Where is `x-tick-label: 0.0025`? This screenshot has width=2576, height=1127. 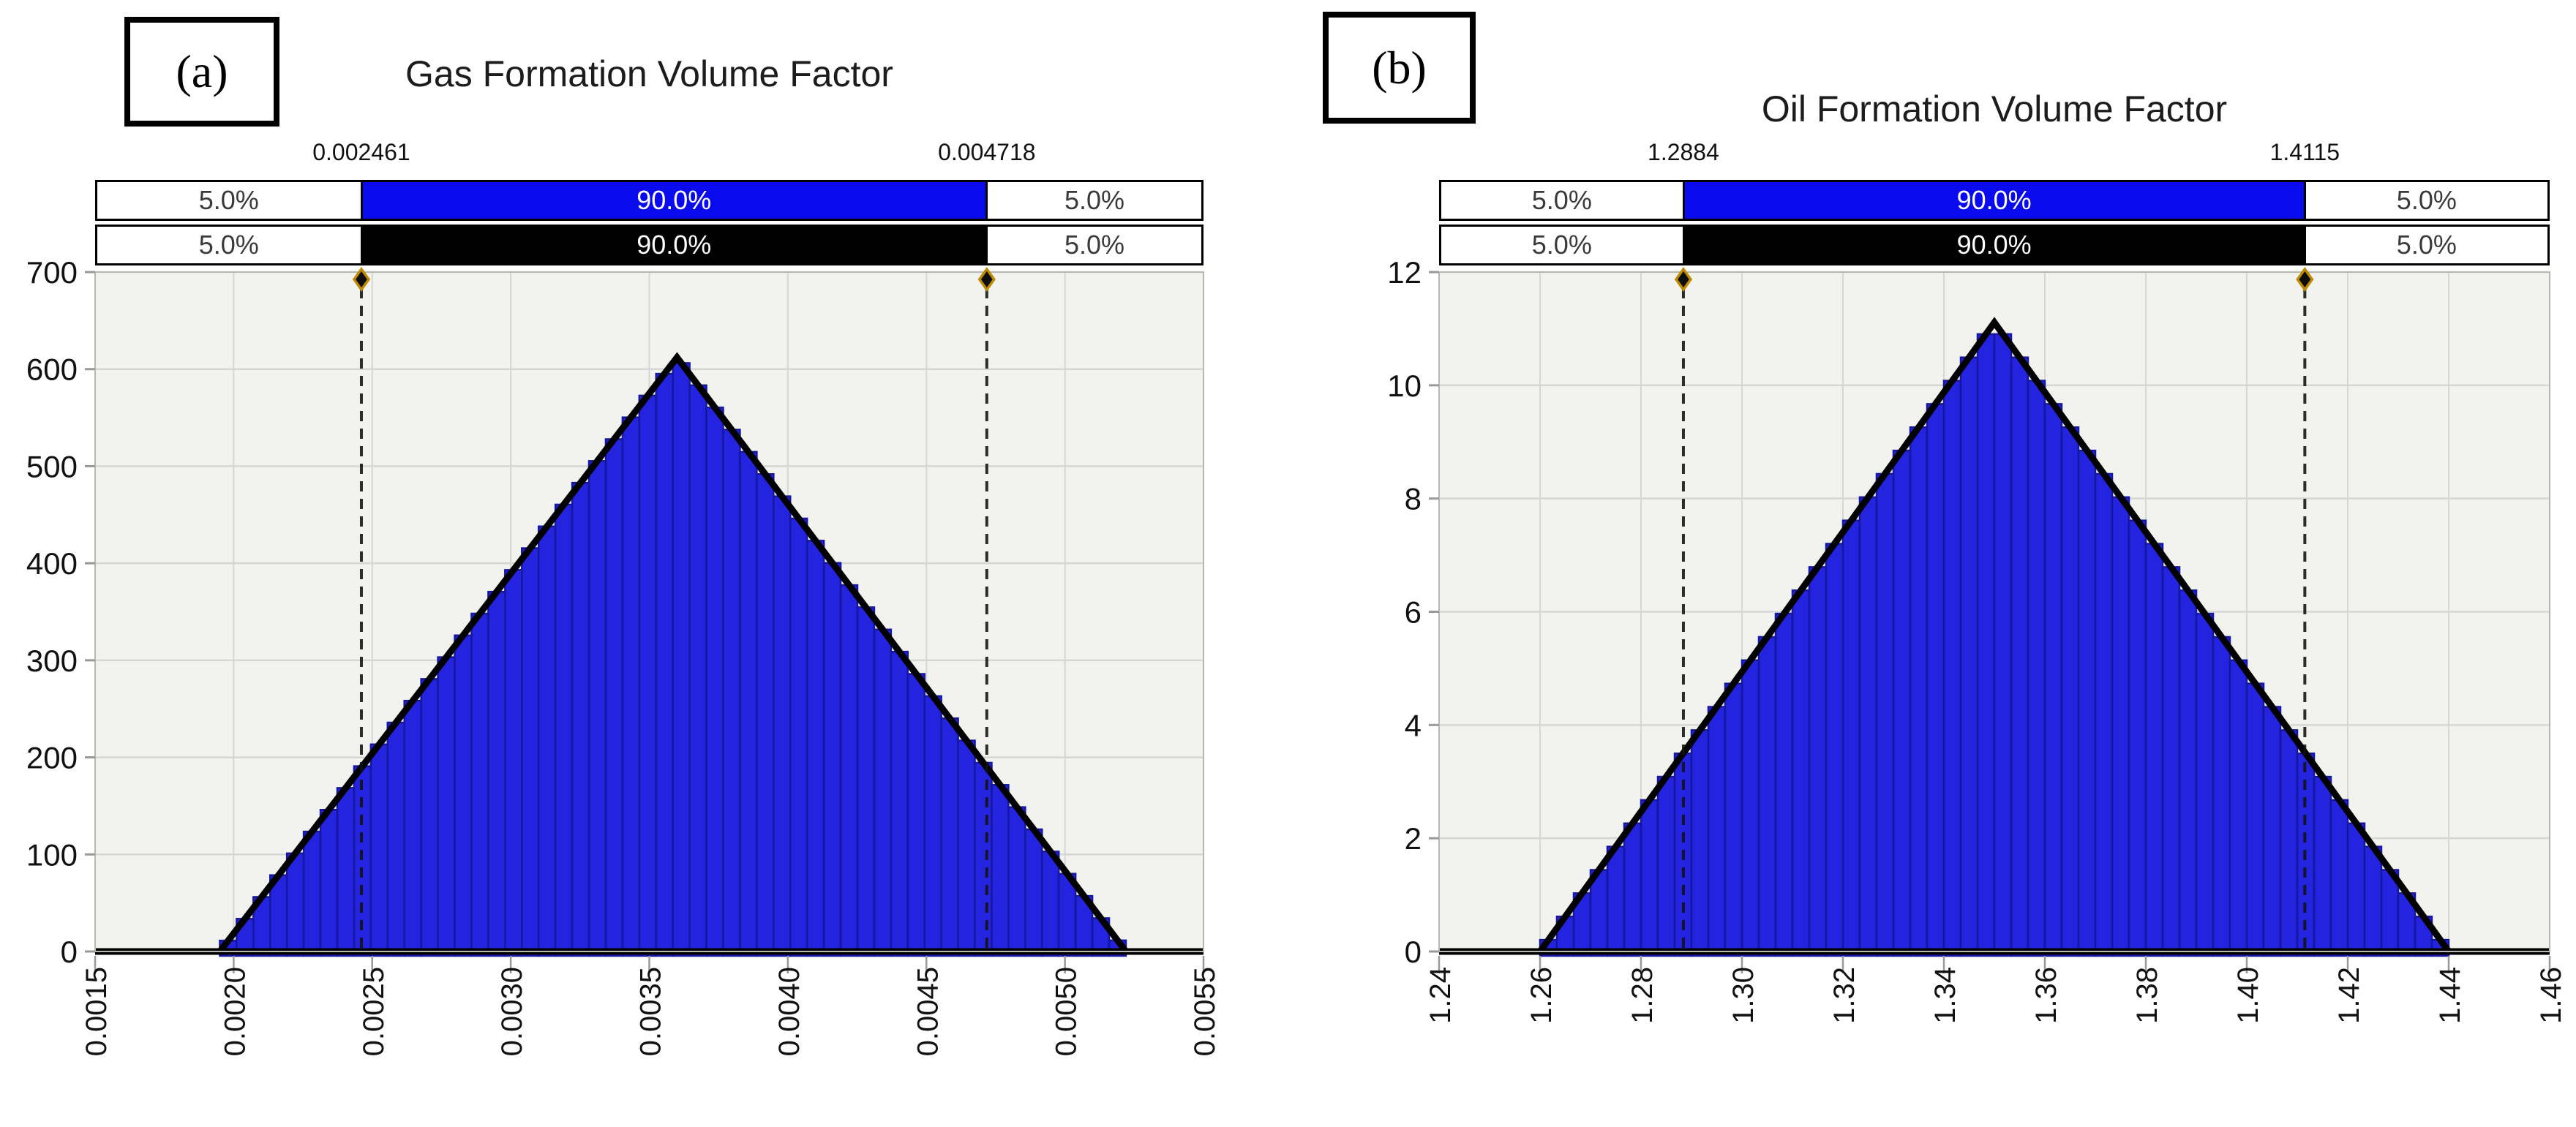 x-tick-label: 0.0025 is located at coordinates (374, 1011).